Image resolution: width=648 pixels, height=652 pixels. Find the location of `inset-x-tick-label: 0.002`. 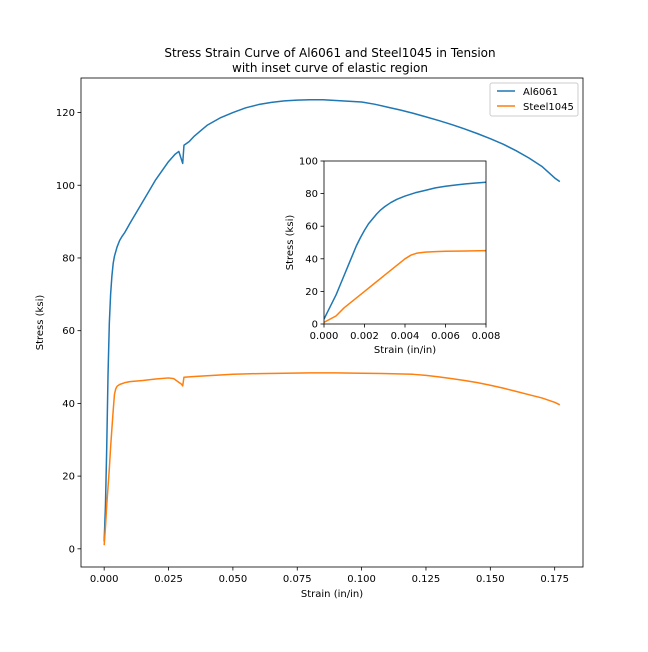

inset-x-tick-label: 0.002 is located at coordinates (364, 336).